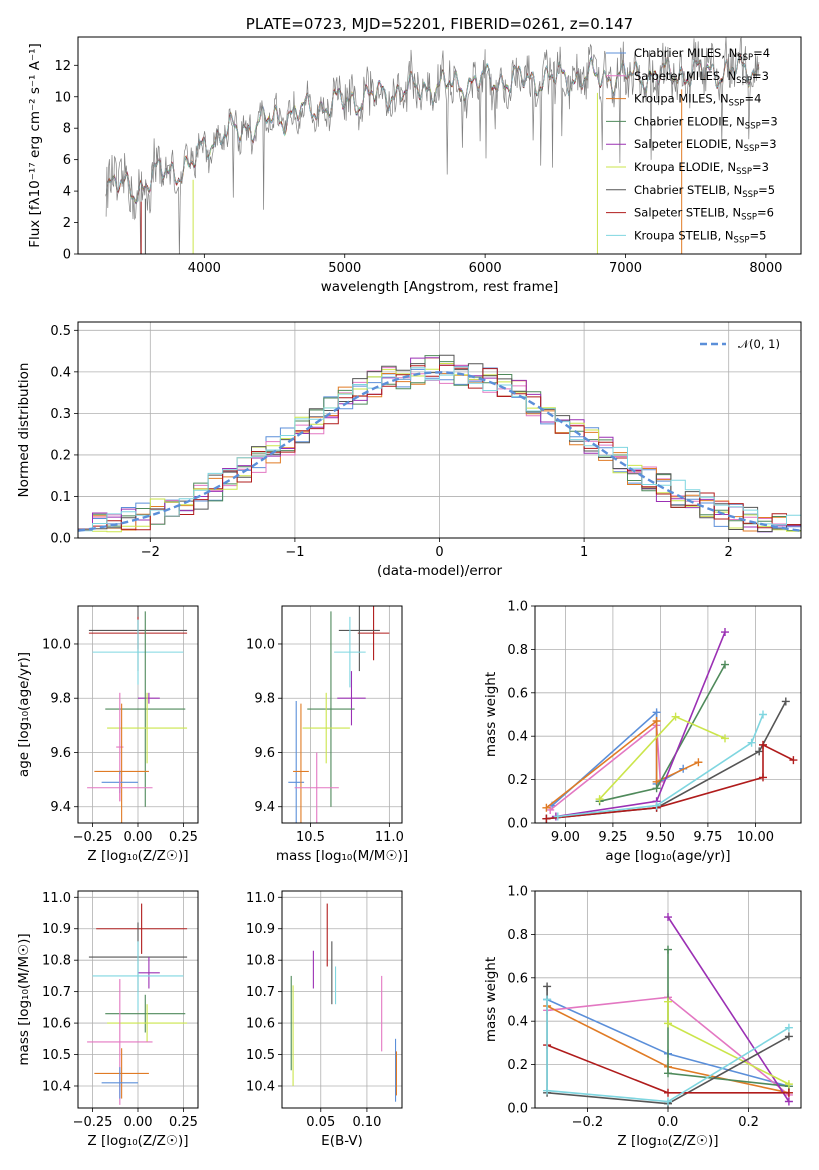 The height and width of the screenshot is (1170, 819). Describe the element at coordinates (667, 1141) in the screenshot. I see `x-axis-label: Z [log₁₀(Z/Z☉)]` at that location.